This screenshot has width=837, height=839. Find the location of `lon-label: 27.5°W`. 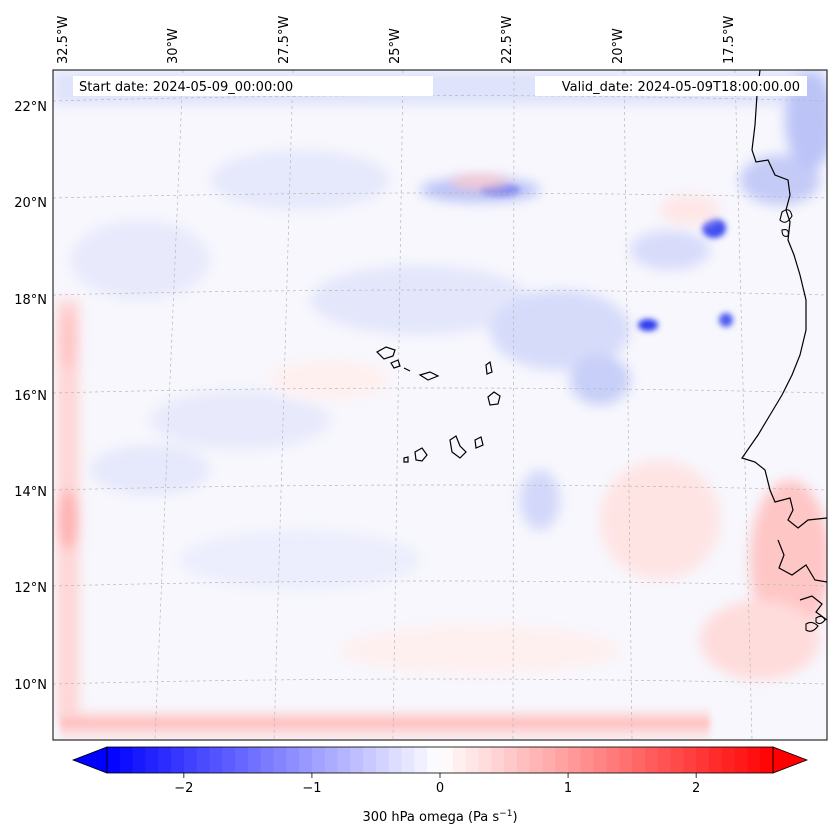

lon-label: 27.5°W is located at coordinates (284, 40).